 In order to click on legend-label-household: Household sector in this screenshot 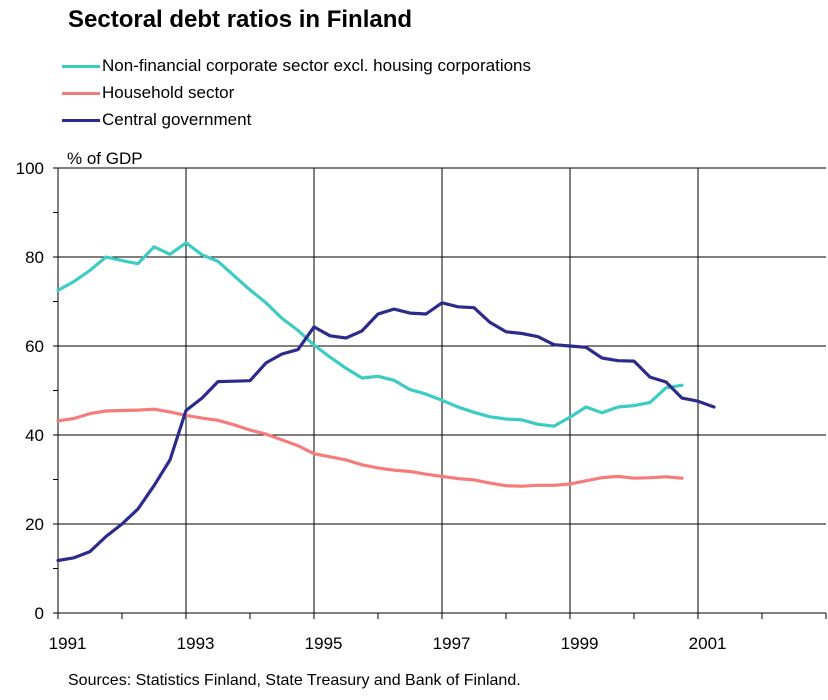, I will do `click(168, 92)`.